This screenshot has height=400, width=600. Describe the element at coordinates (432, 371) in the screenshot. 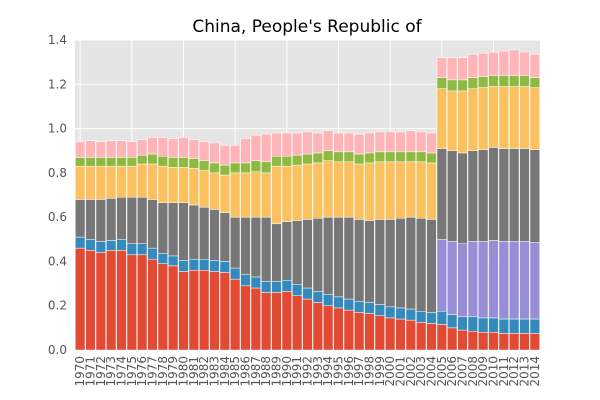

I see `x-tick-label: 2004` at that location.